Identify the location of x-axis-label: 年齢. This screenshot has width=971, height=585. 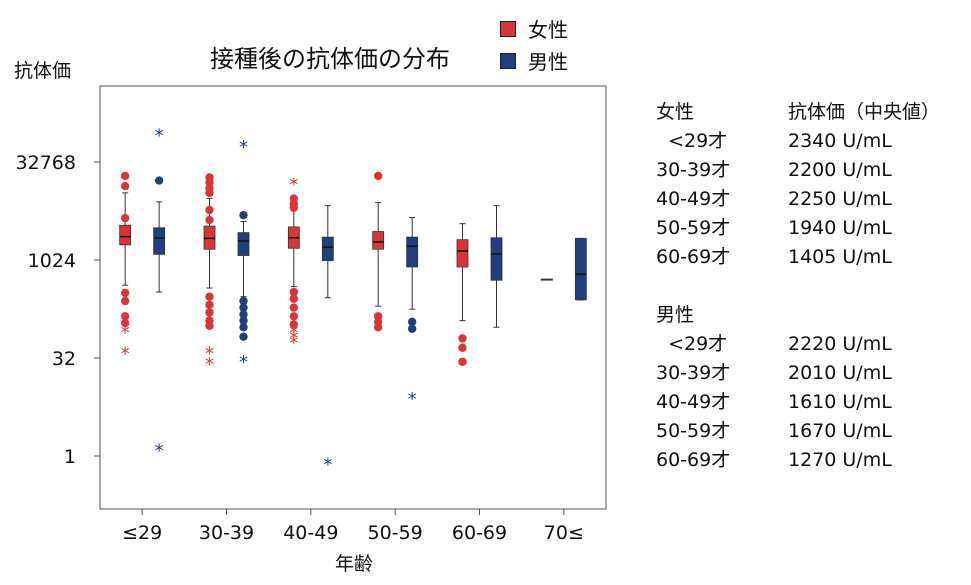
(354, 564).